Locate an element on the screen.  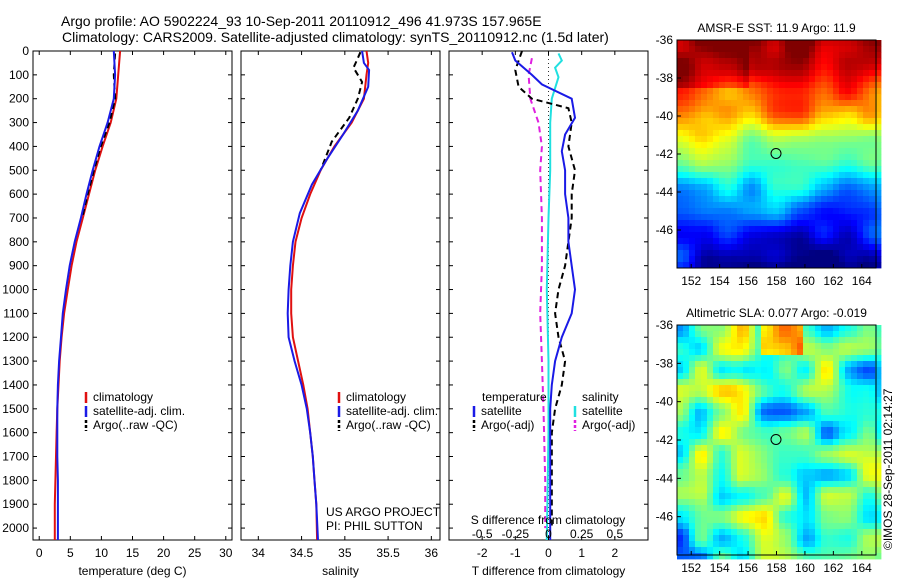
temp-legend-label-0: climatology is located at coordinates (123, 397).